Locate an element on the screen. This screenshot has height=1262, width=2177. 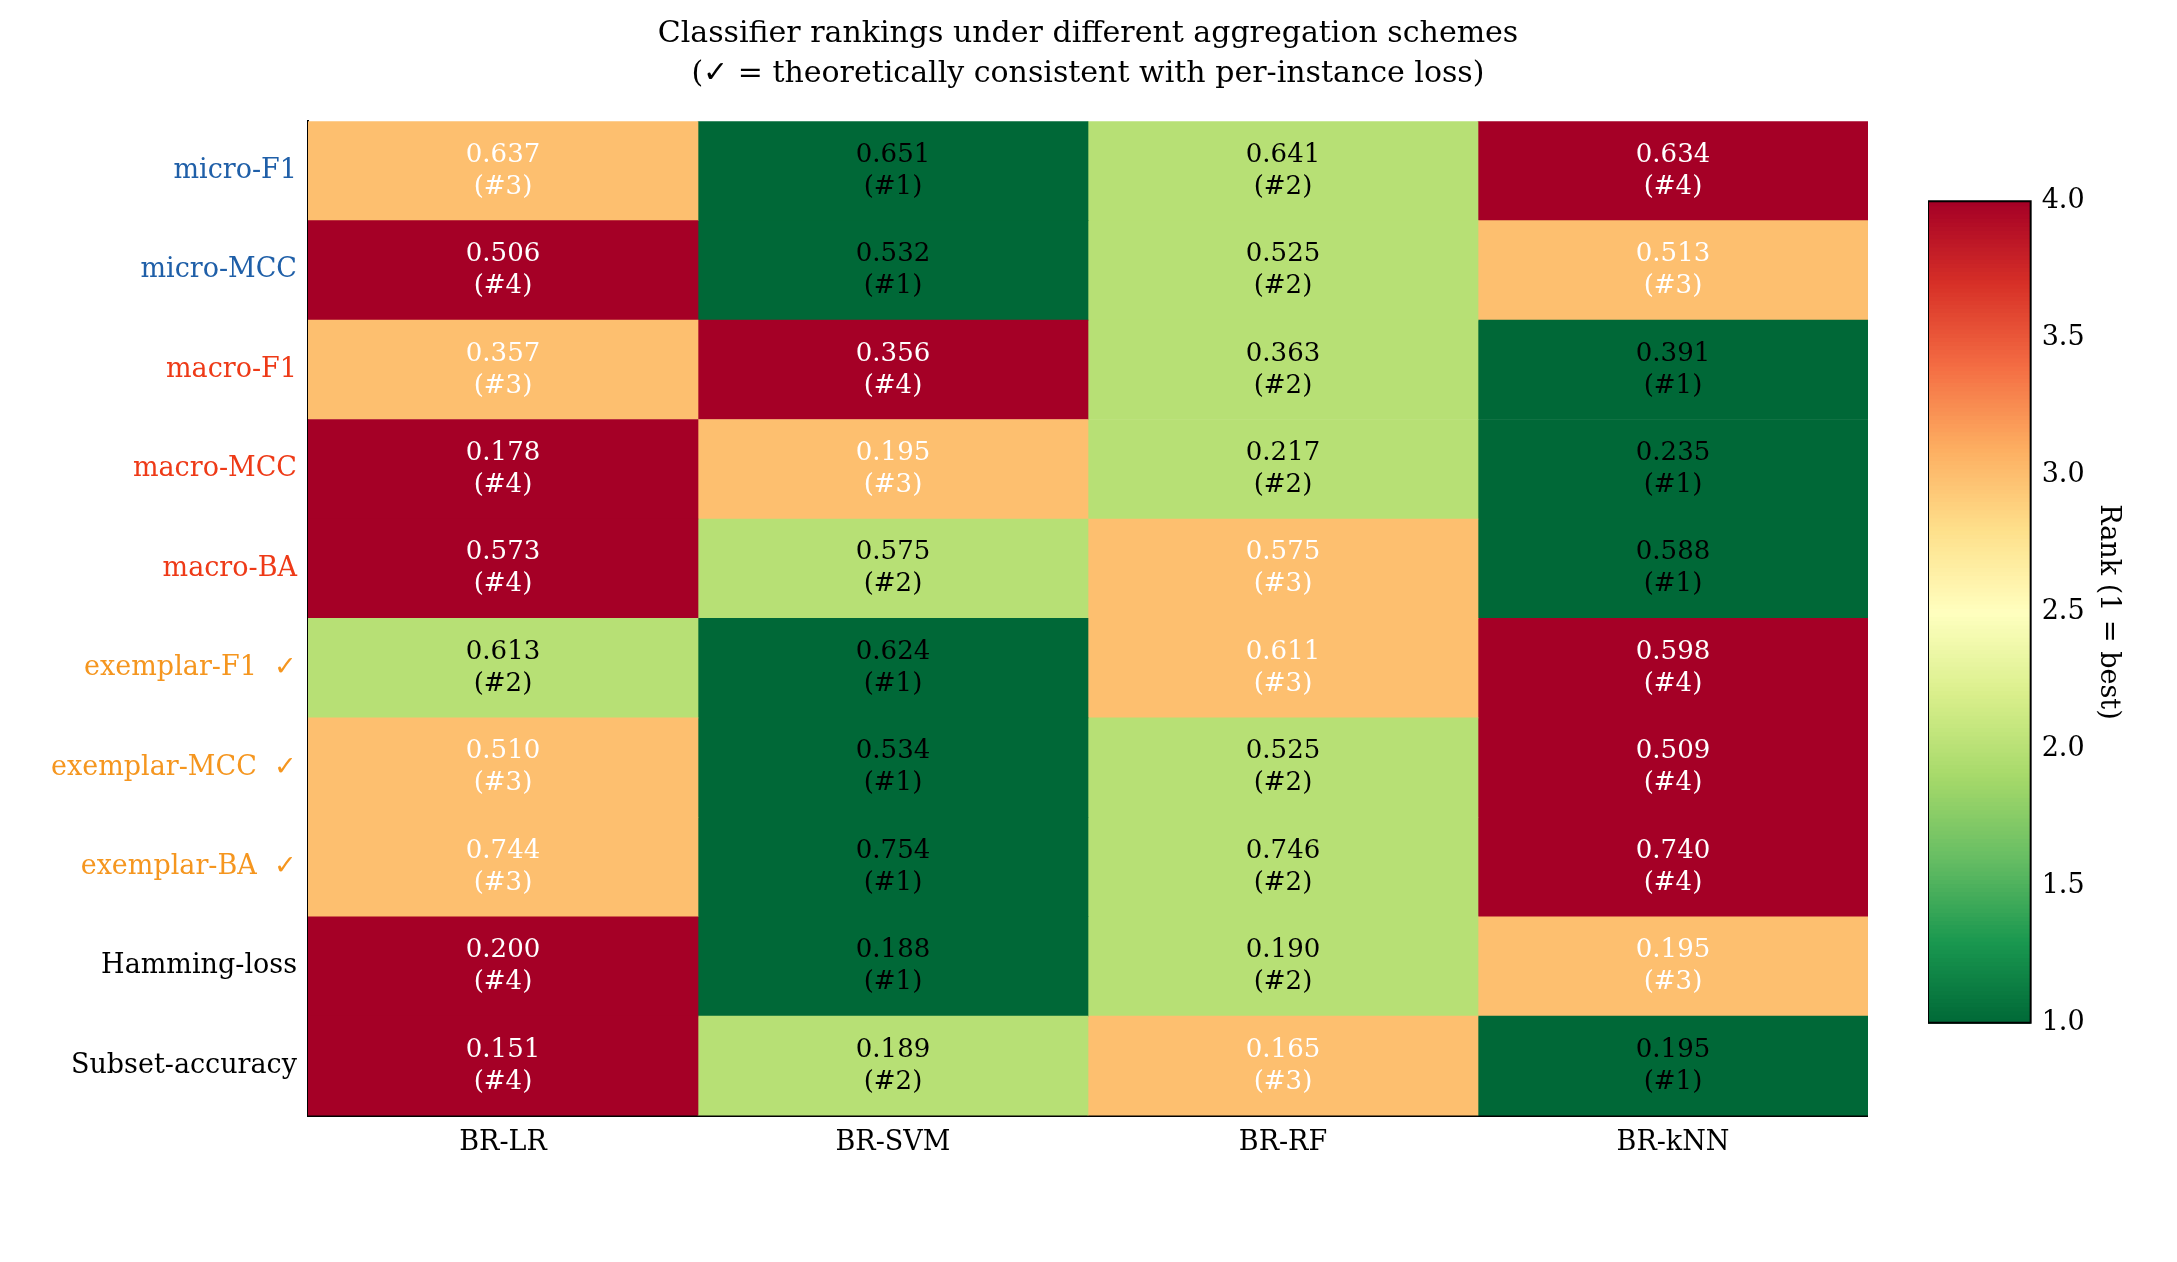
data-label: 0.651 (#1) is located at coordinates (893, 168).